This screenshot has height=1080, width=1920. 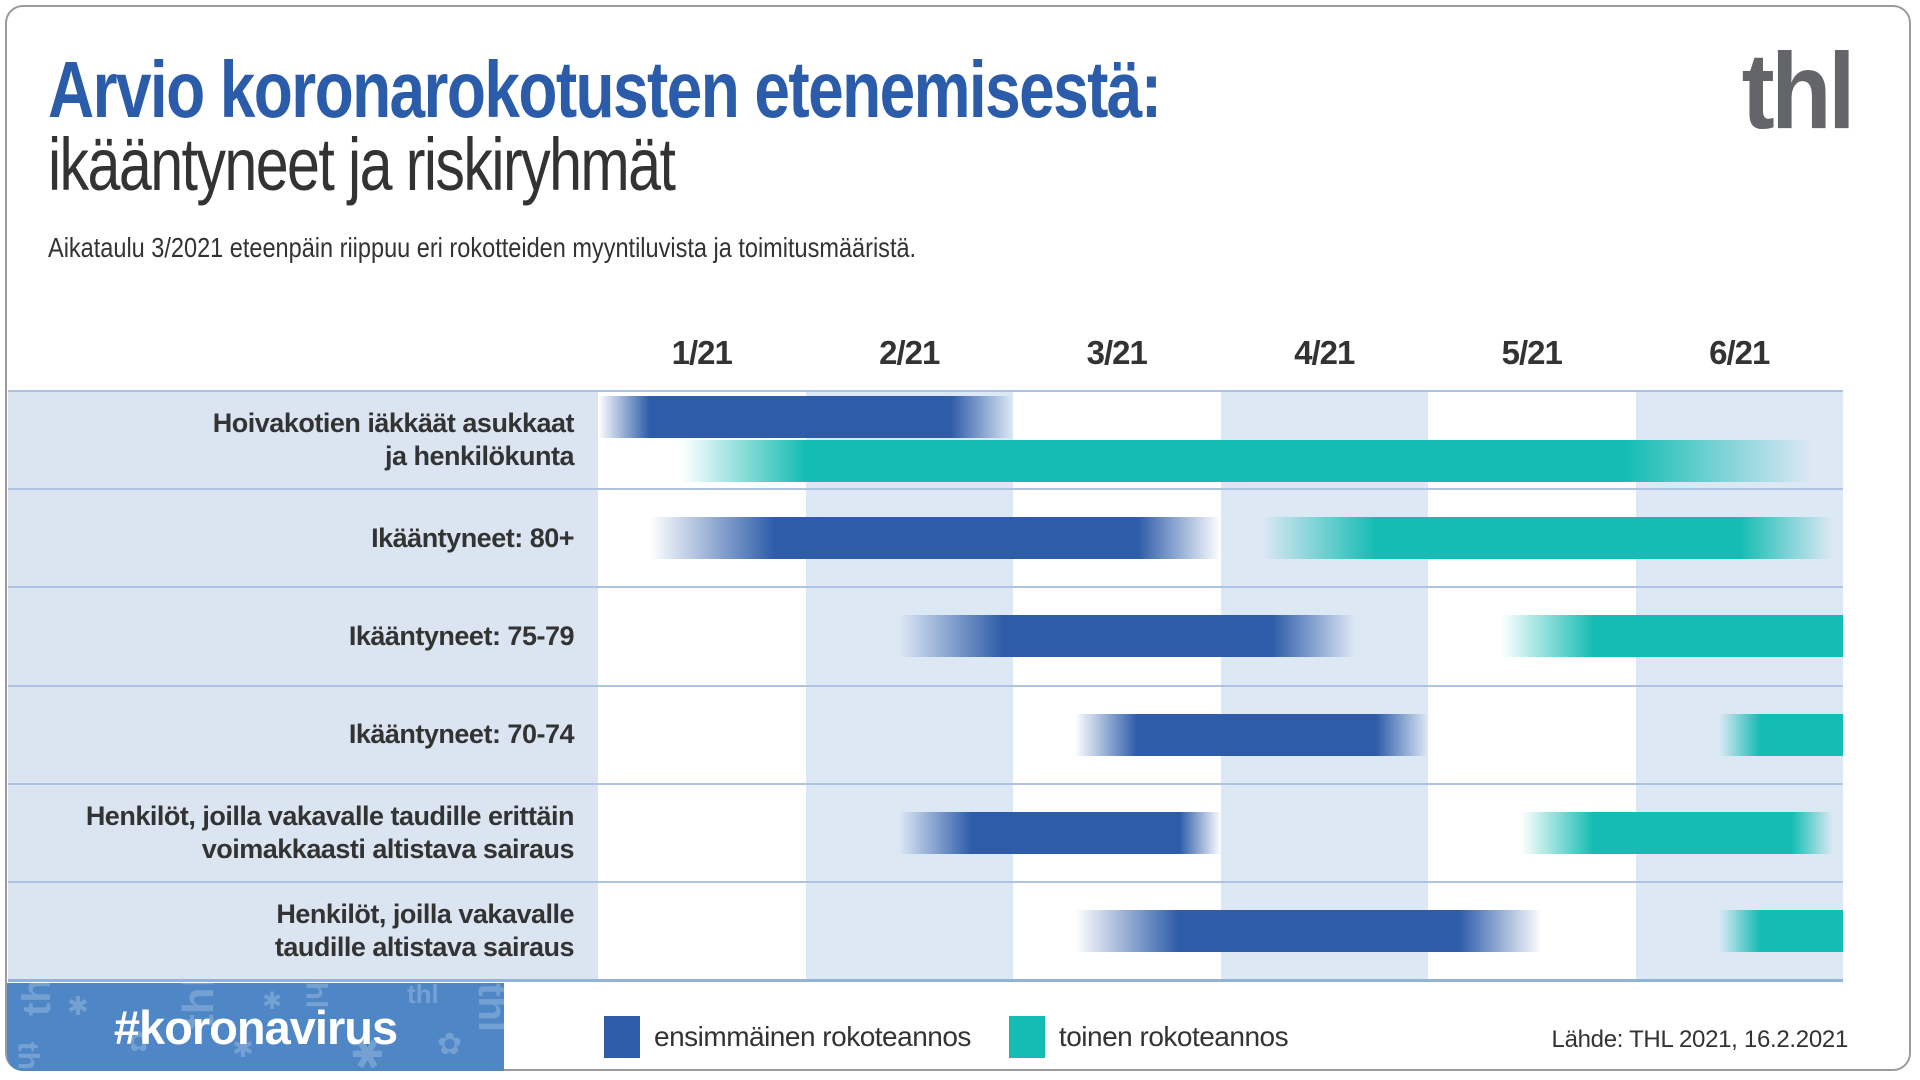 What do you see at coordinates (1026, 1037) in the screenshot?
I see `second-dose-swatch` at bounding box center [1026, 1037].